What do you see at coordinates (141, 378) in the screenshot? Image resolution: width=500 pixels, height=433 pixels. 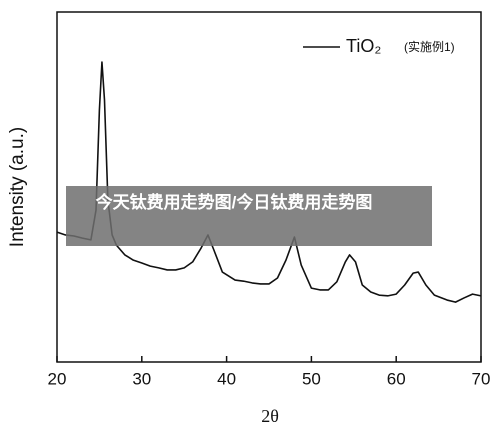 I see `x-tick-label: 30` at bounding box center [141, 378].